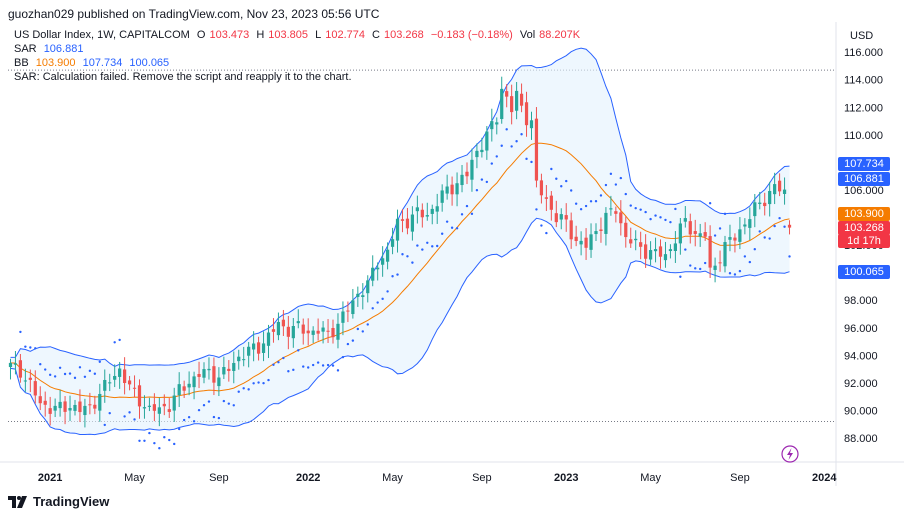  I want to click on tradingview-brand: TradingView, so click(58, 501).